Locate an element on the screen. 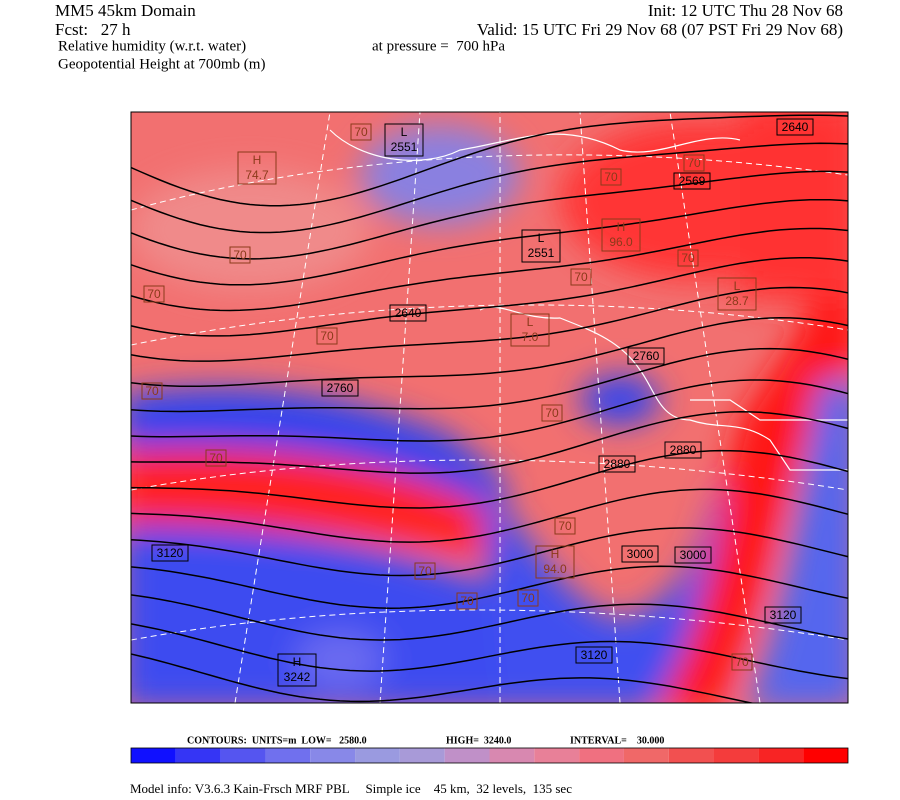 Image resolution: width=900 pixels, height=800 pixels. contour-info: CONTOURS: UNITS=m LOW= 2580.0 is located at coordinates (277, 740).